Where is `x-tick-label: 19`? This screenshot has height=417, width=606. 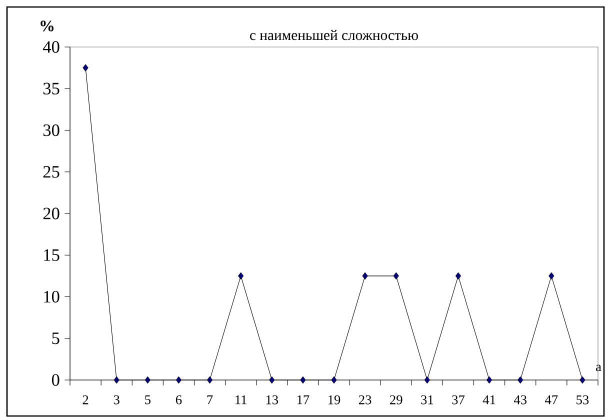 x-tick-label: 19 is located at coordinates (334, 399).